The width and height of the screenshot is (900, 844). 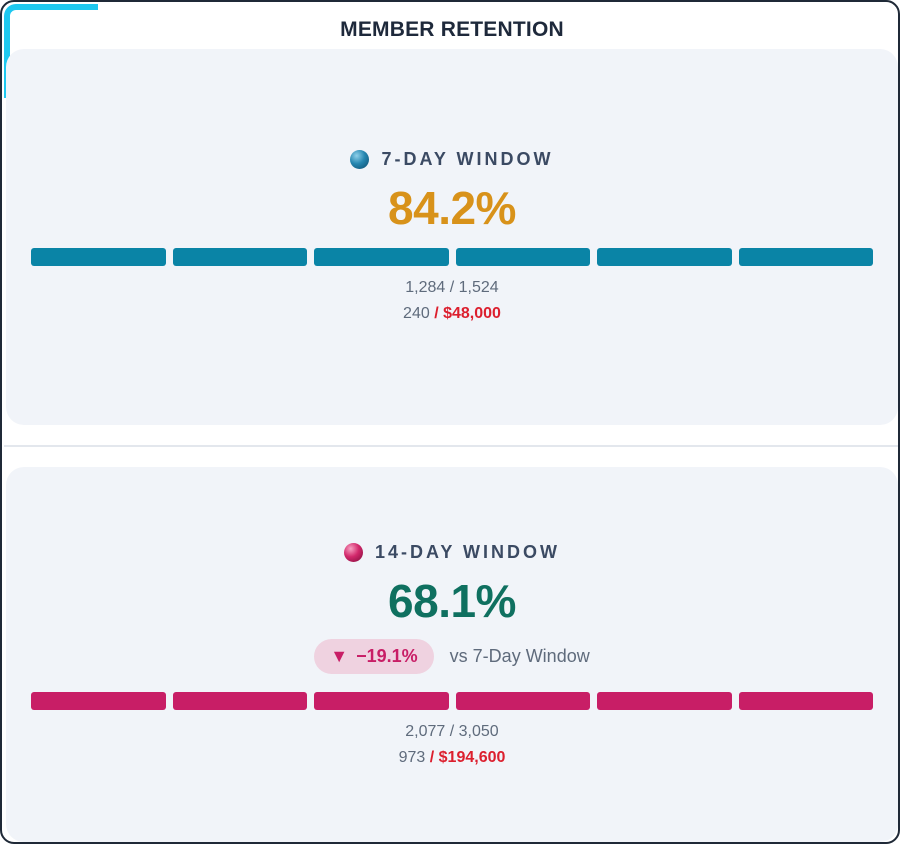 What do you see at coordinates (451, 446) in the screenshot?
I see `section-divider` at bounding box center [451, 446].